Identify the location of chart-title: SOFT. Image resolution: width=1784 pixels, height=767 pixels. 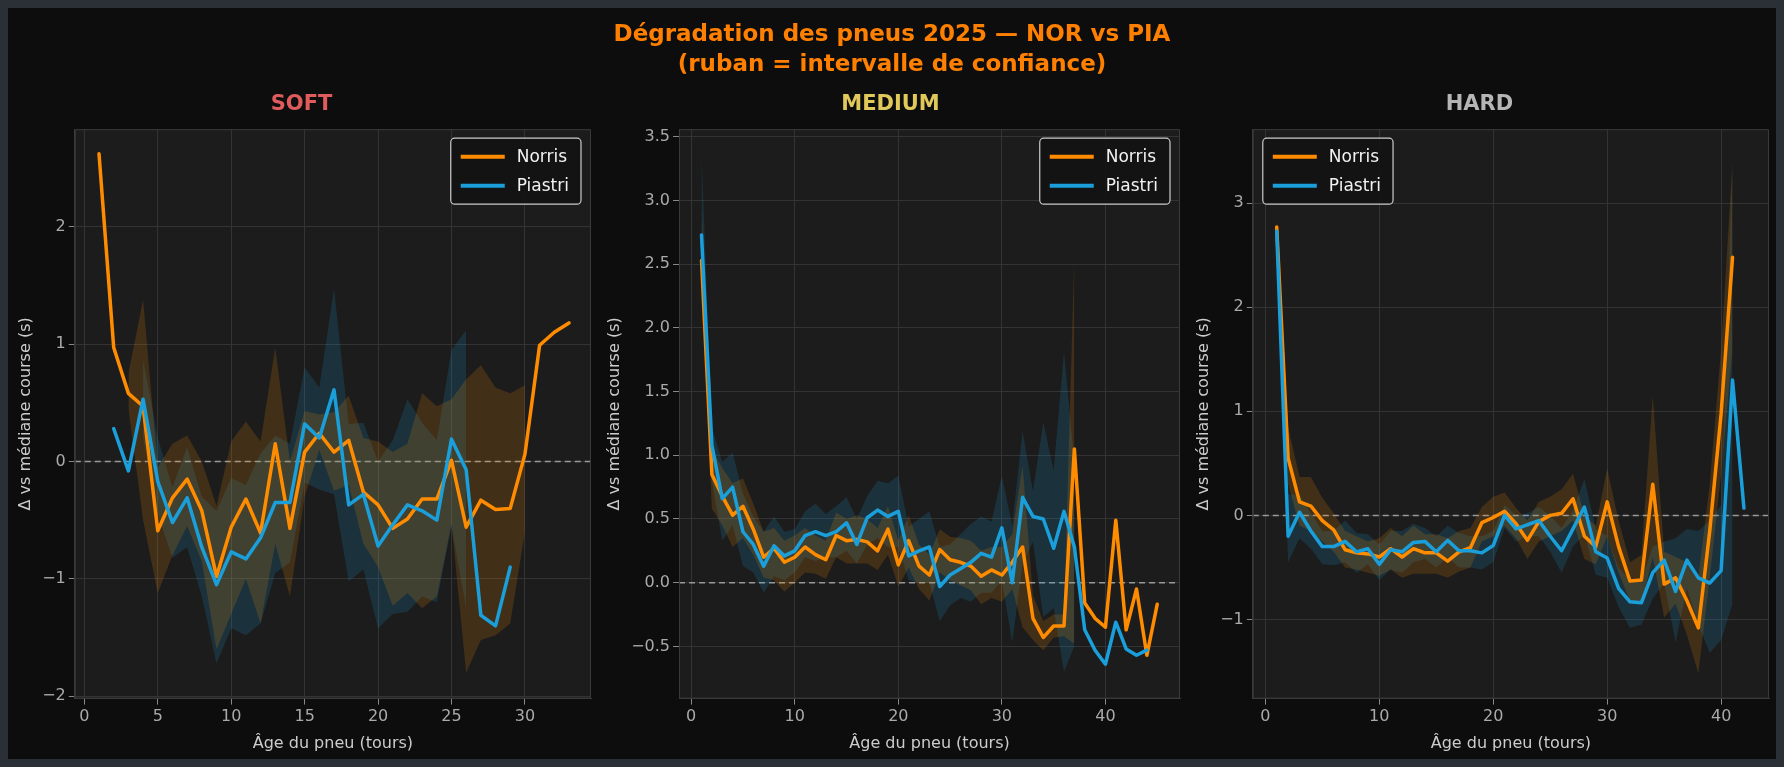
(301, 103).